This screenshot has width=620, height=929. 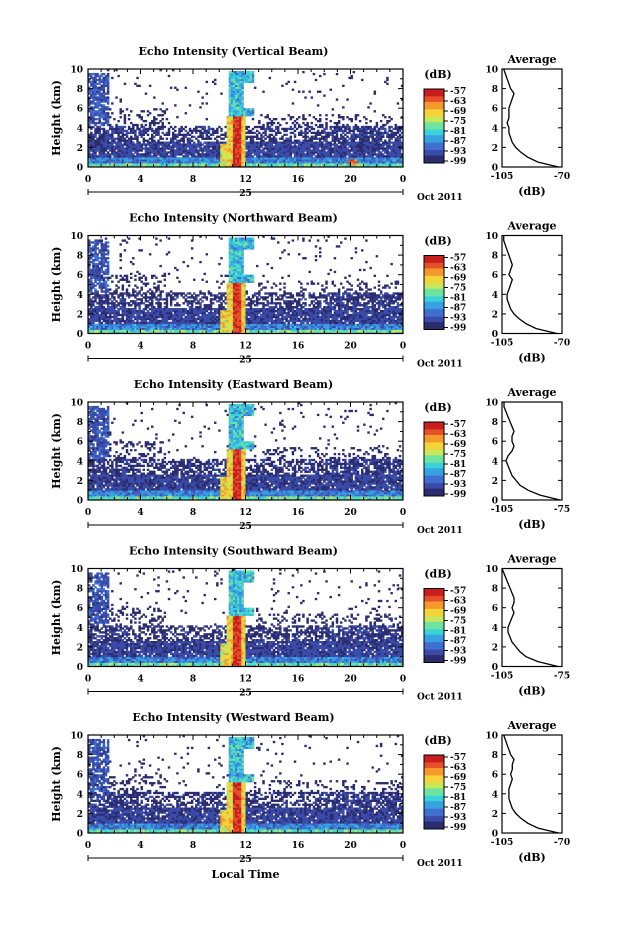 What do you see at coordinates (88, 180) in the screenshot?
I see `x-tick-label: 0` at bounding box center [88, 180].